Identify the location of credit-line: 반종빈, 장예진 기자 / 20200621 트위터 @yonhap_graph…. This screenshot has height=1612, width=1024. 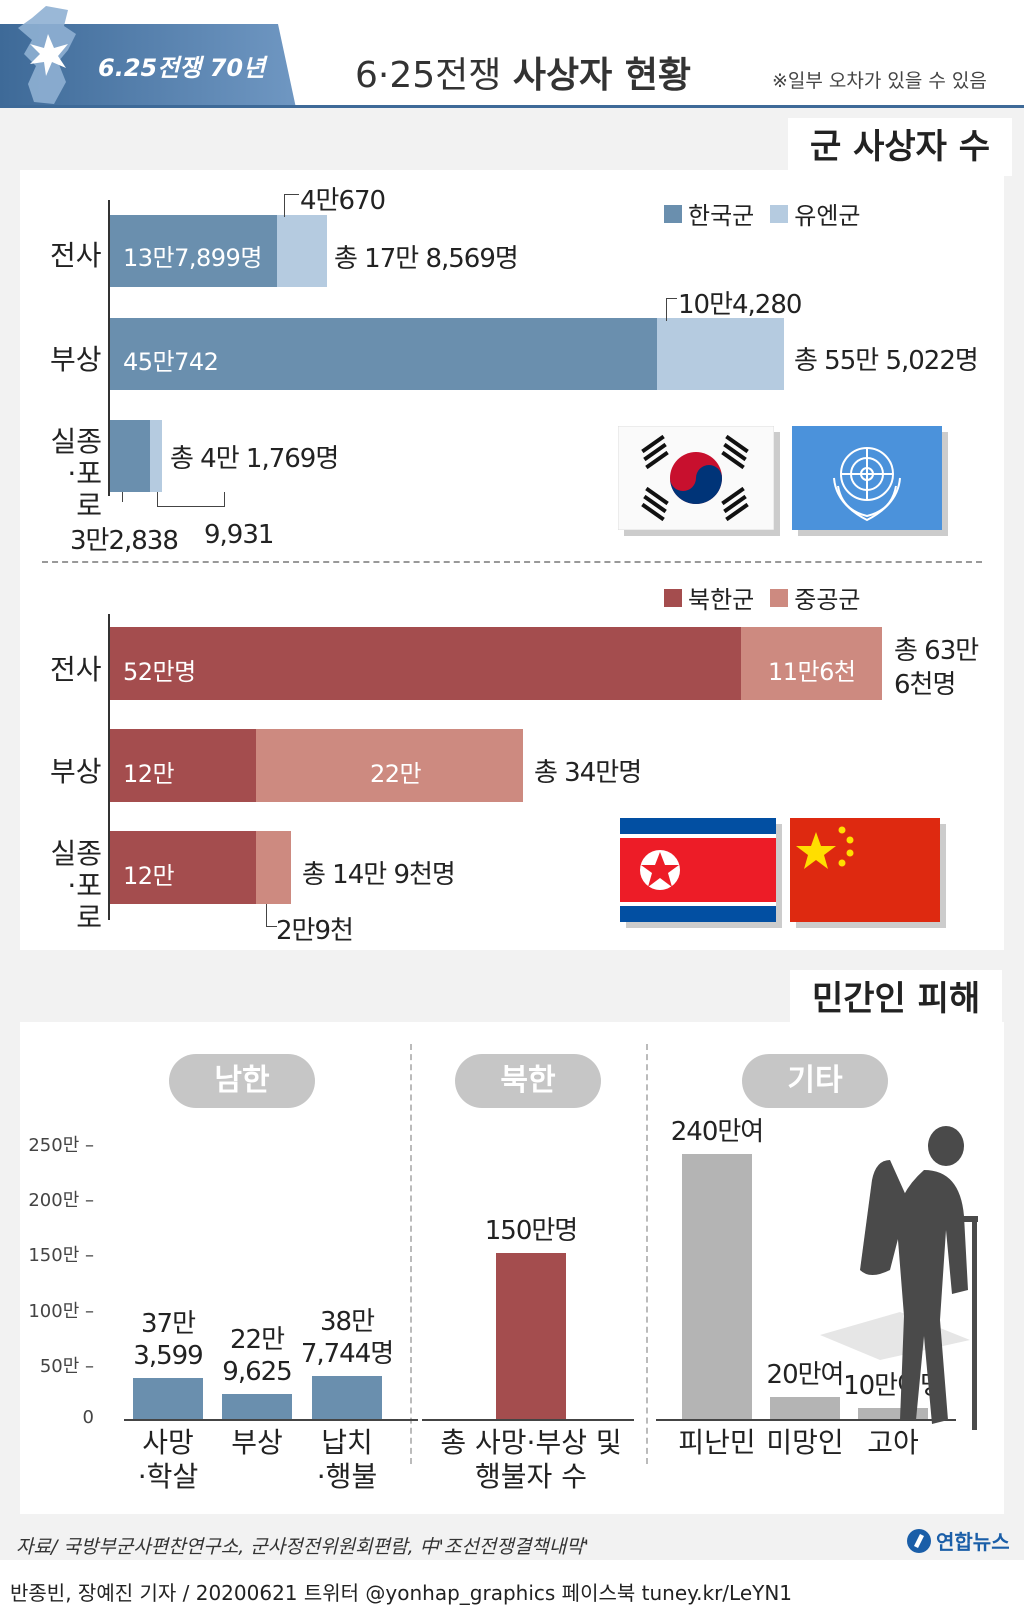
(401, 1593).